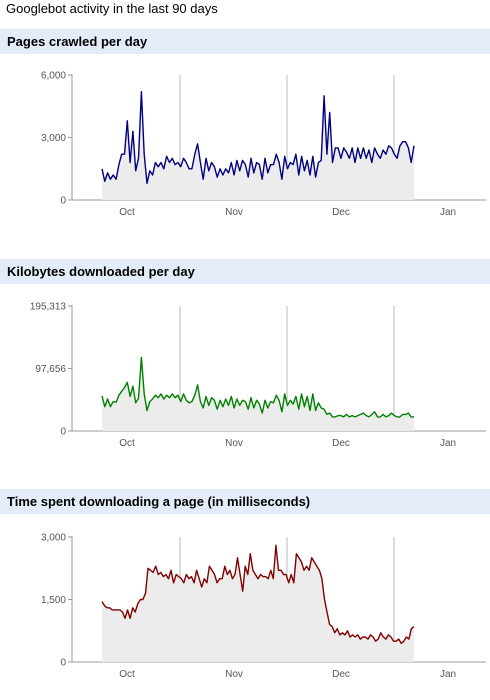 This screenshot has height=700, width=490. I want to click on y-tick-label: 1,500, so click(53, 600).